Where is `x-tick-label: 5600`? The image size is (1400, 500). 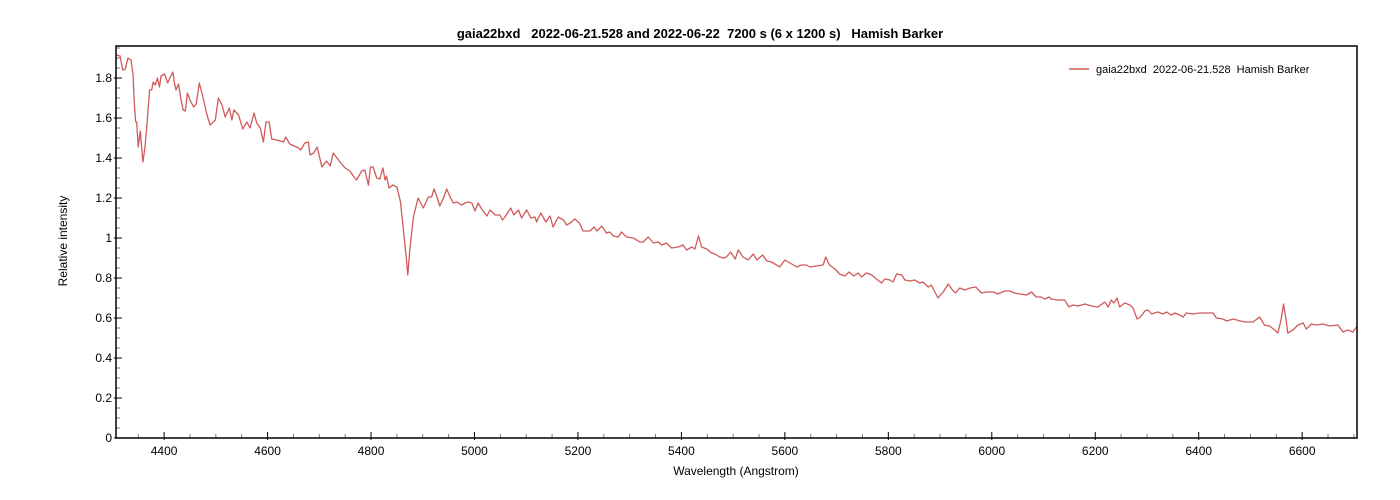 x-tick-label: 5600 is located at coordinates (785, 451).